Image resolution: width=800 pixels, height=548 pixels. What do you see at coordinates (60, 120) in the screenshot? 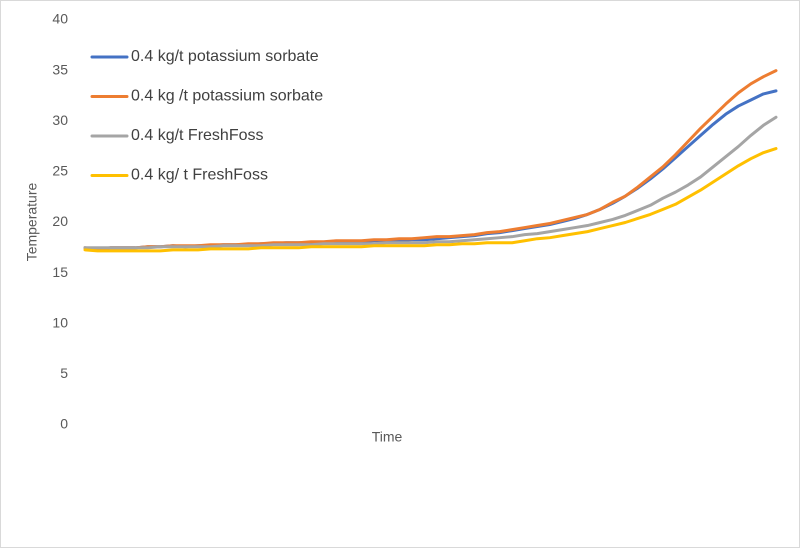
I see `y-tick-label: 30` at bounding box center [60, 120].